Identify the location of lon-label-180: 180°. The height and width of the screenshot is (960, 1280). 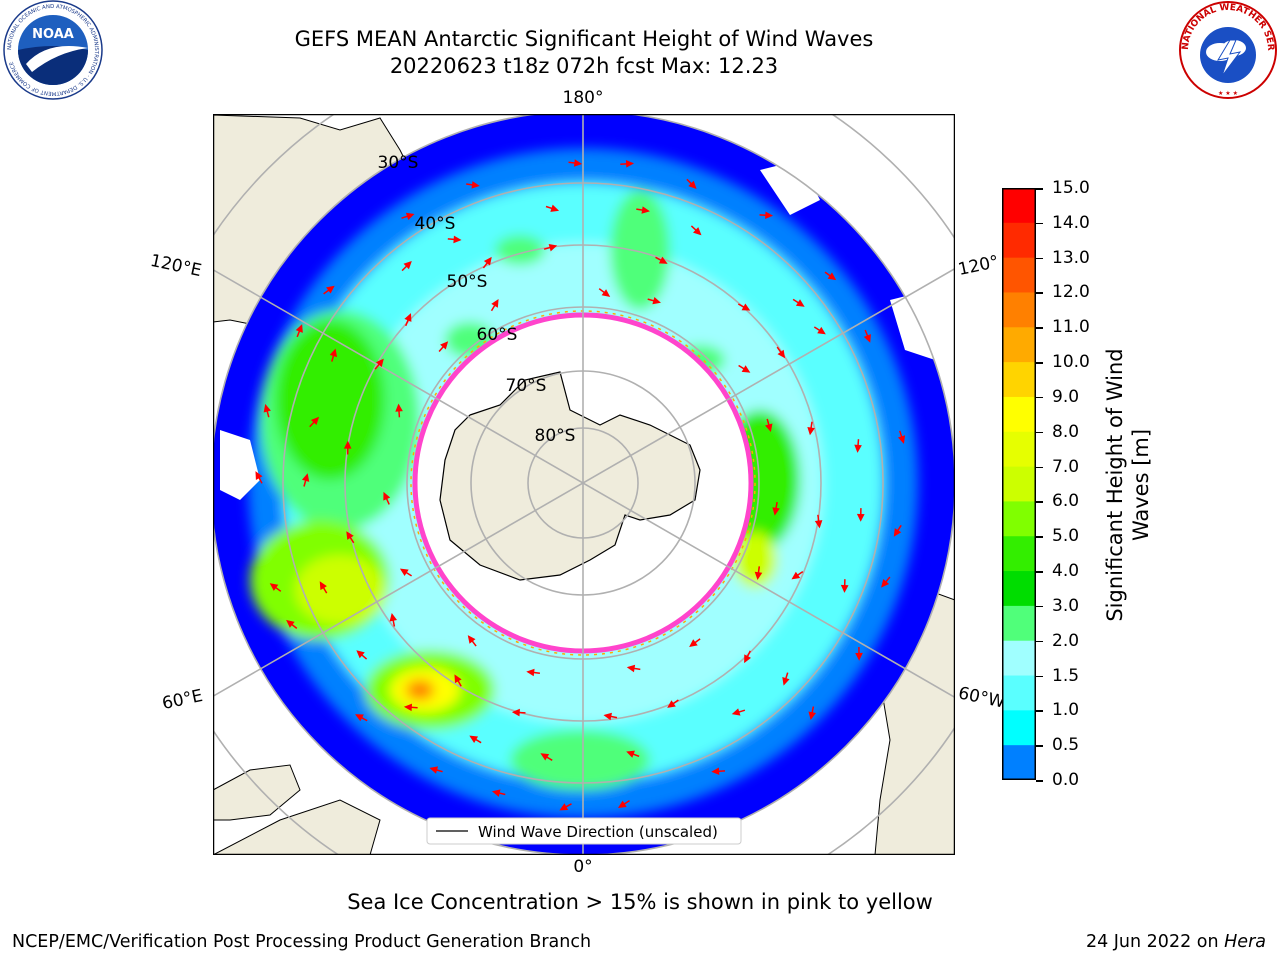
(583, 98).